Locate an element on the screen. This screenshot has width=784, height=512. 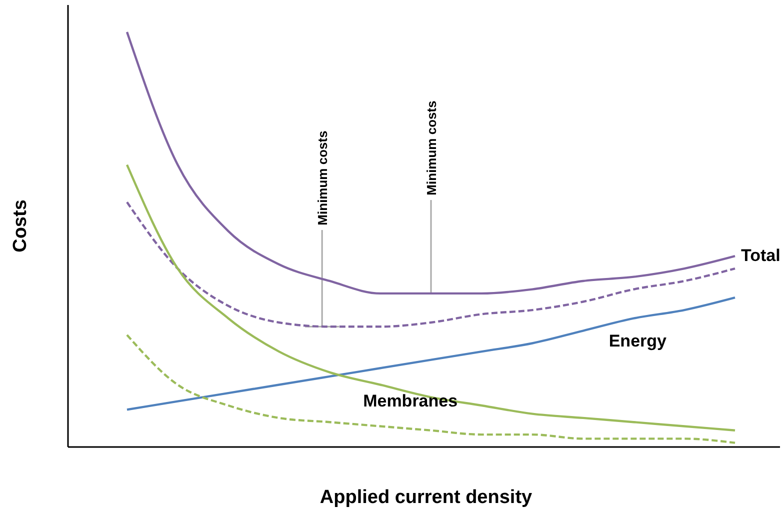
series-label: Total is located at coordinates (760, 256).